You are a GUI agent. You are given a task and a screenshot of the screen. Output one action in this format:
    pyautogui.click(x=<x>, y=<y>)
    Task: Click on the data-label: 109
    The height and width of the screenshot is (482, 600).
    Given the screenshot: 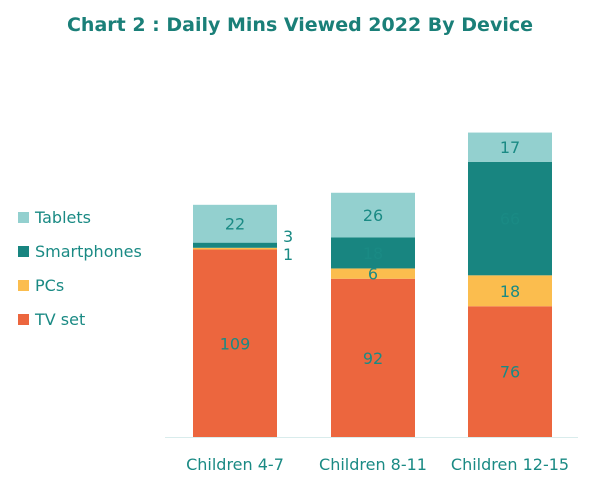 What is the action you would take?
    pyautogui.click(x=235, y=343)
    